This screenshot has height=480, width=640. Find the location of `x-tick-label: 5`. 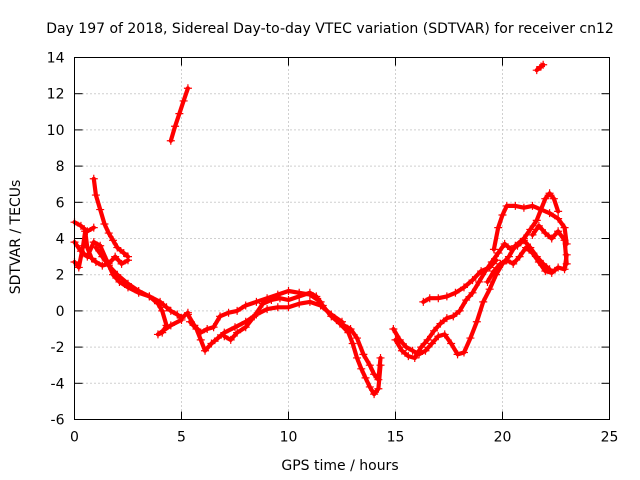

x-tick-label: 5 is located at coordinates (181, 438).